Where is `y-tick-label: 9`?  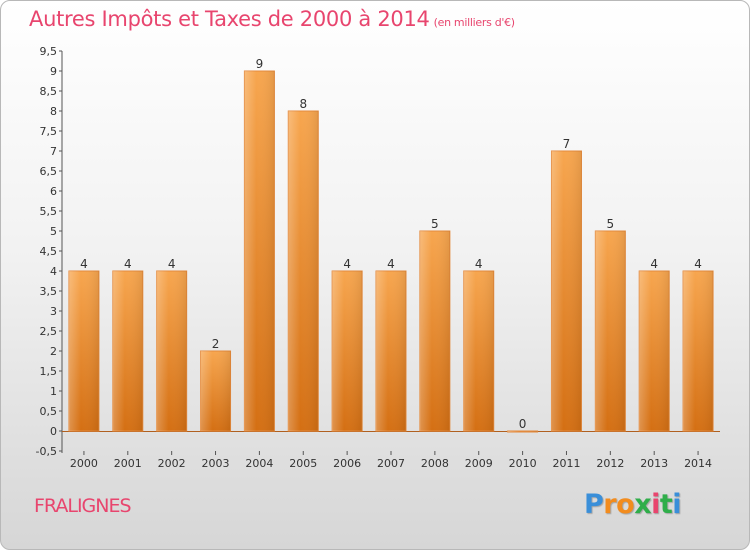 y-tick-label: 9 is located at coordinates (53, 71).